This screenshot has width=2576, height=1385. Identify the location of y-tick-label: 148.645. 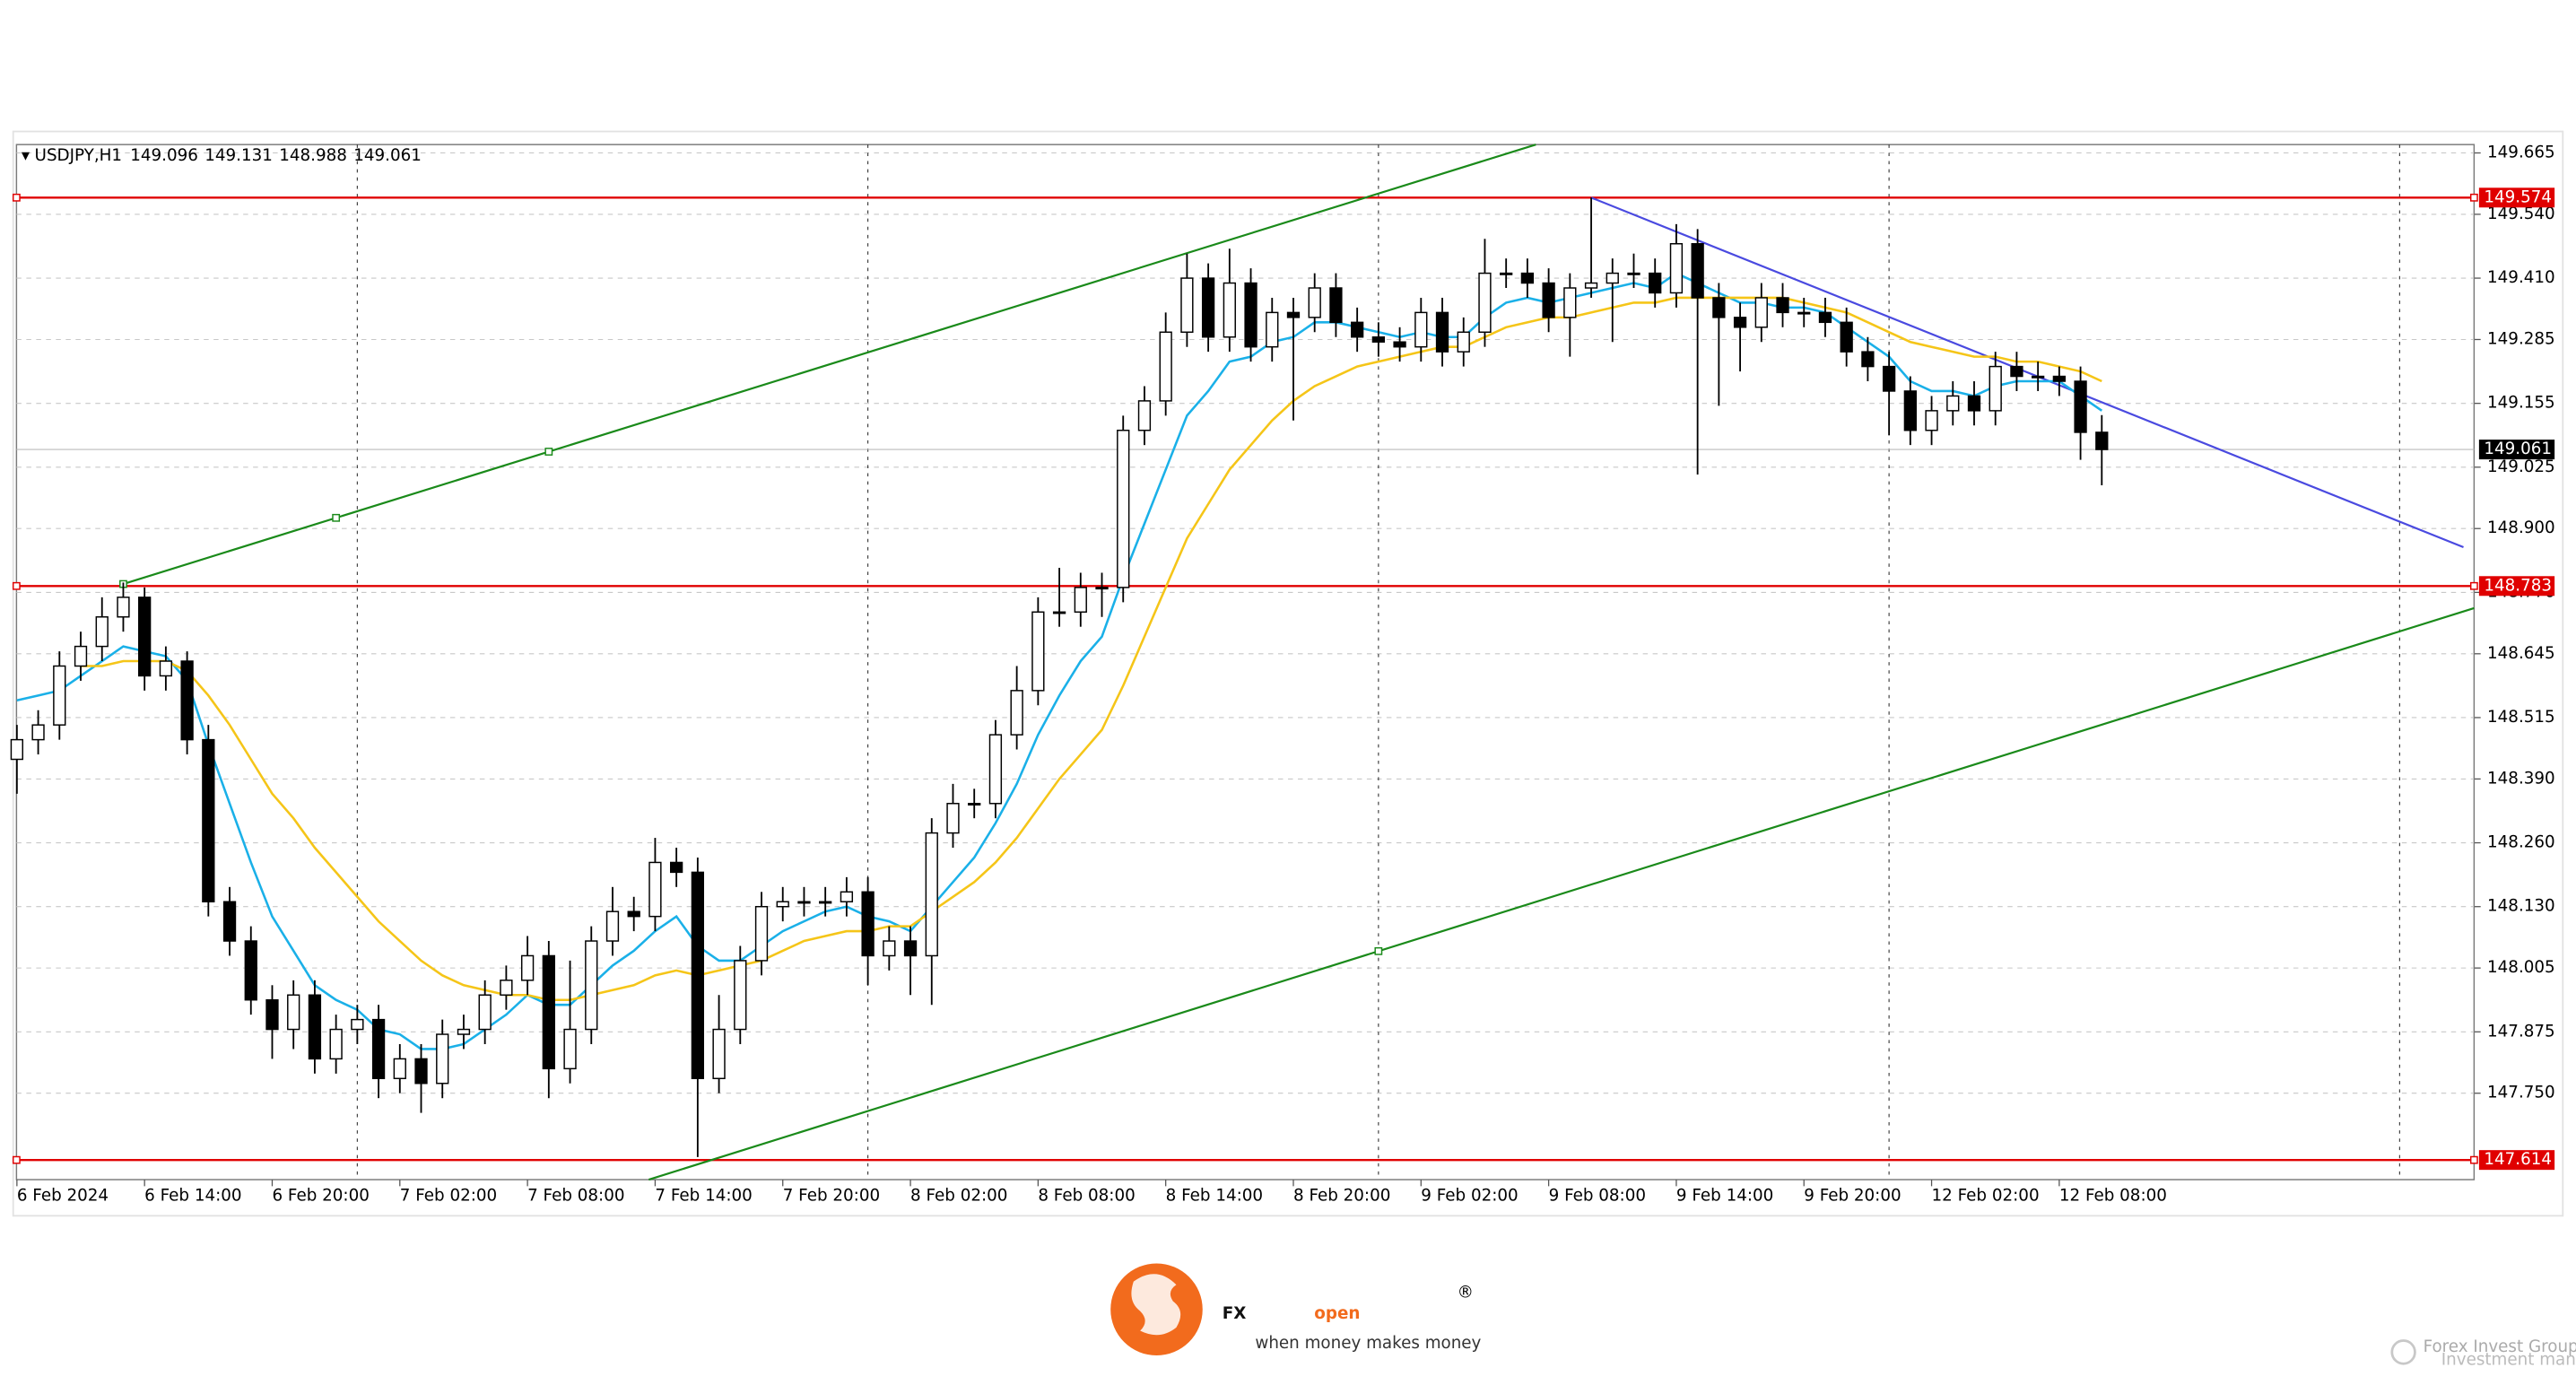
(2521, 653).